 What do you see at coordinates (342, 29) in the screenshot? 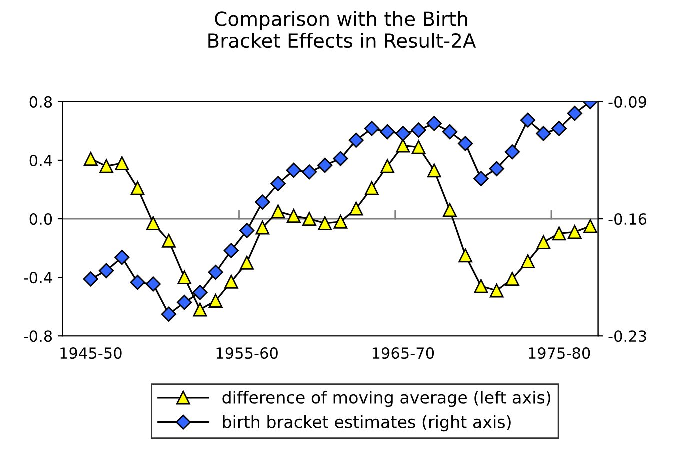
I see `chart-title: Comparison with the Birth Bracket Effects in Result-2A` at bounding box center [342, 29].